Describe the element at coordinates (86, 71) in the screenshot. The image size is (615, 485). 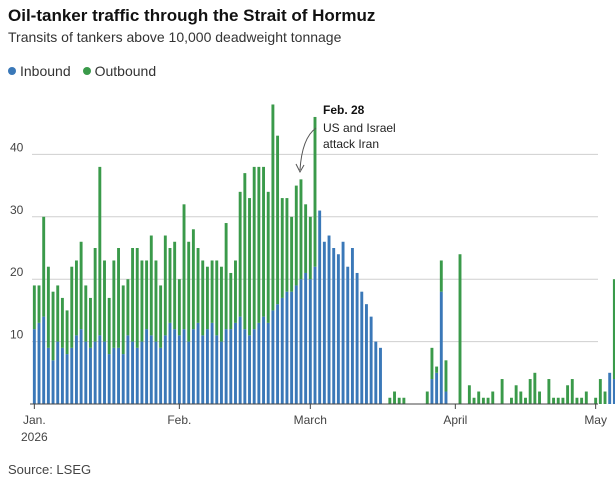
I see `legend-dot-outbound-icon` at that location.